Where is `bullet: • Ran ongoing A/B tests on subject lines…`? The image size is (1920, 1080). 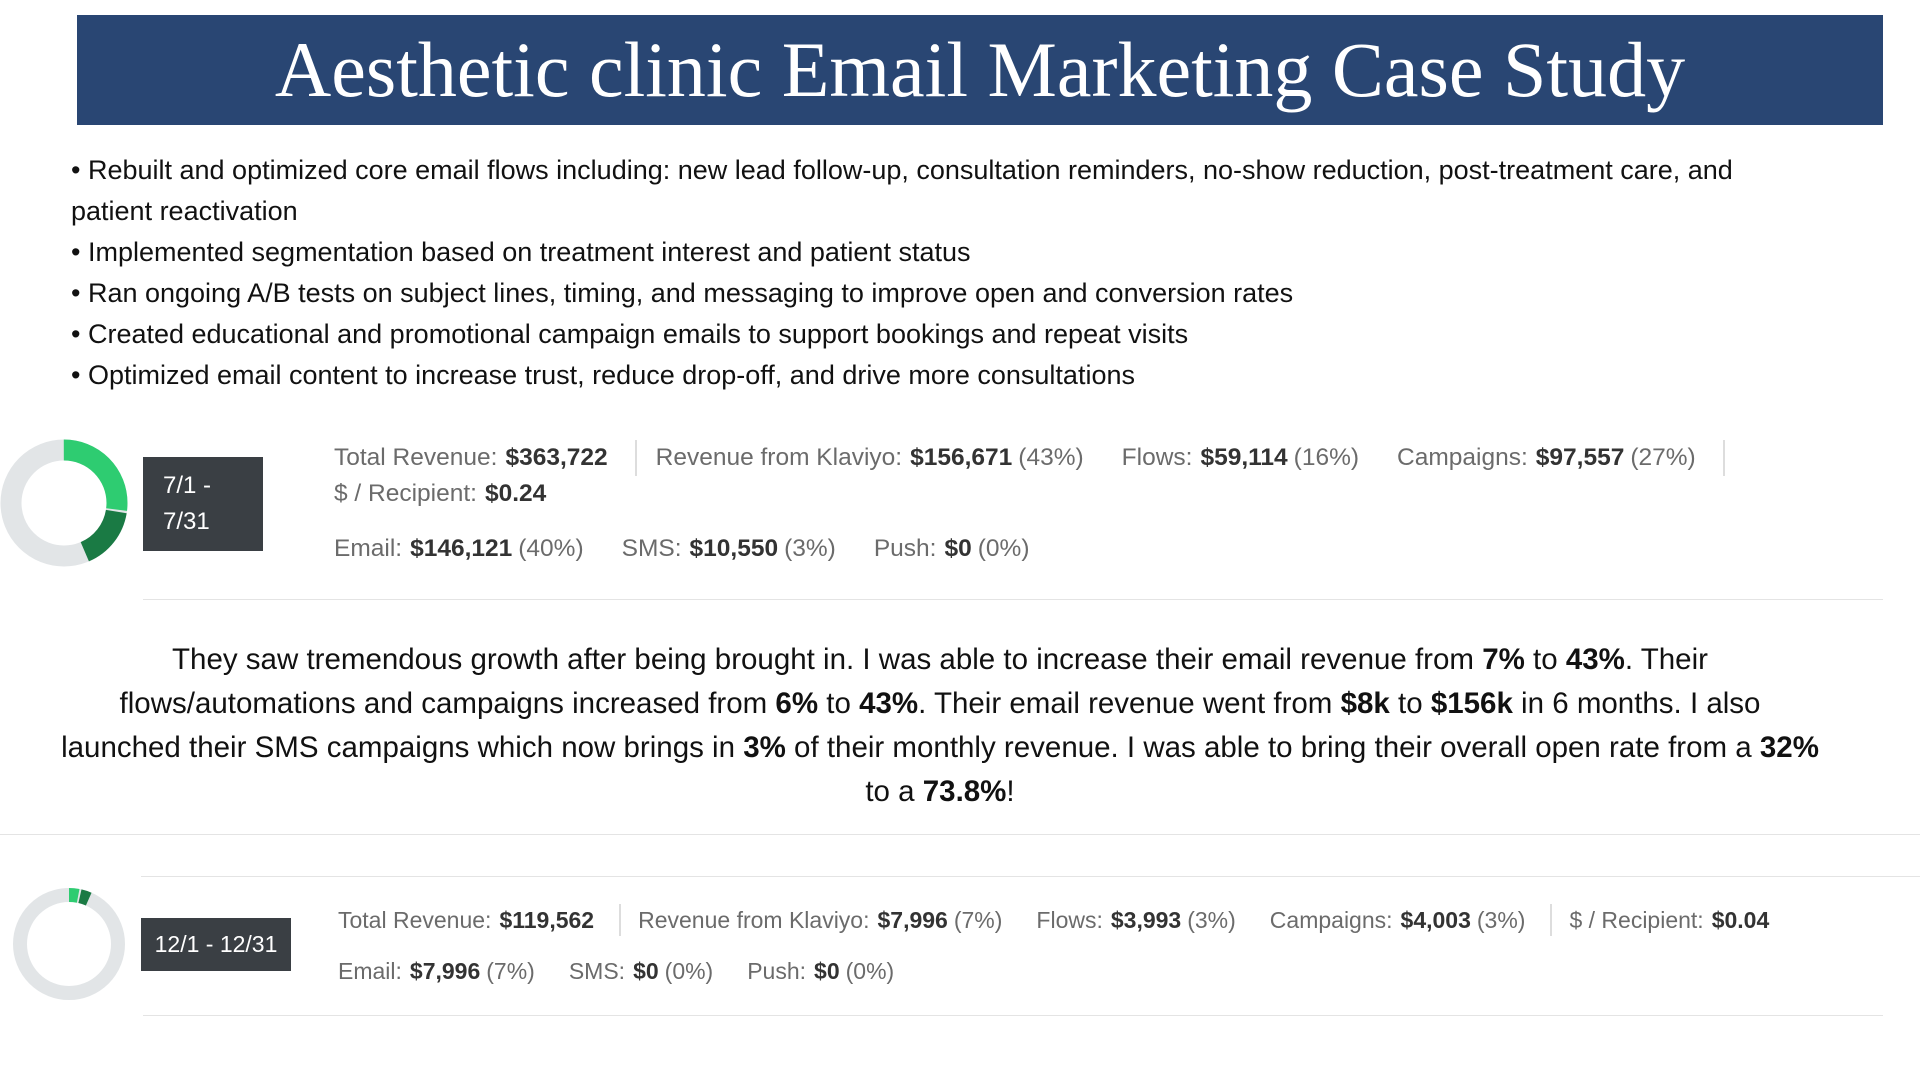
bullet: • Ran ongoing A/B tests on subject lines… is located at coordinates (682, 293).